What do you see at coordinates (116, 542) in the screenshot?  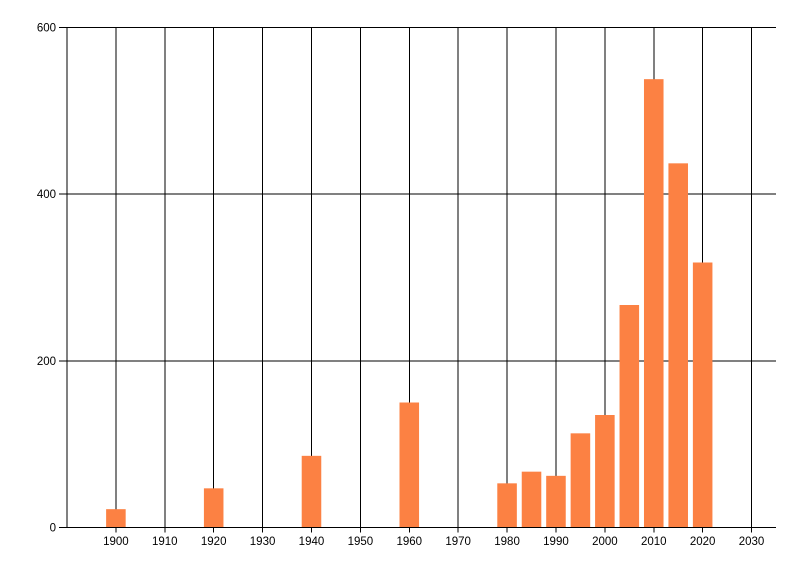 I see `x-tick-label: 1900` at bounding box center [116, 542].